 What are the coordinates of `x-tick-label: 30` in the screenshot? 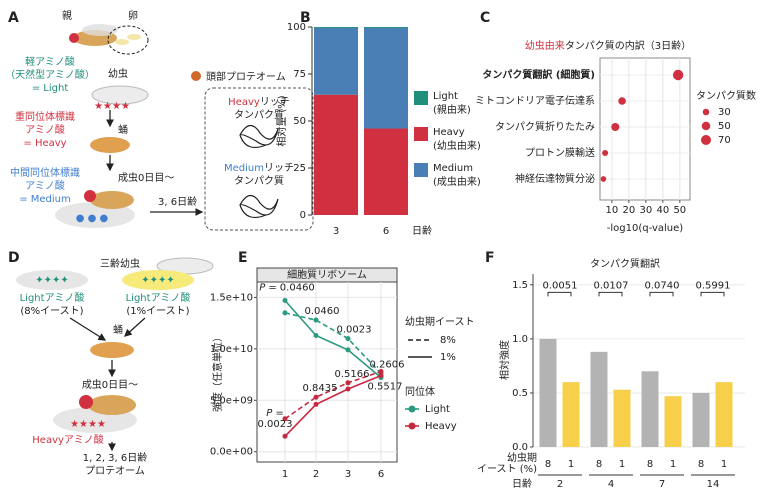 It's located at (645, 210).